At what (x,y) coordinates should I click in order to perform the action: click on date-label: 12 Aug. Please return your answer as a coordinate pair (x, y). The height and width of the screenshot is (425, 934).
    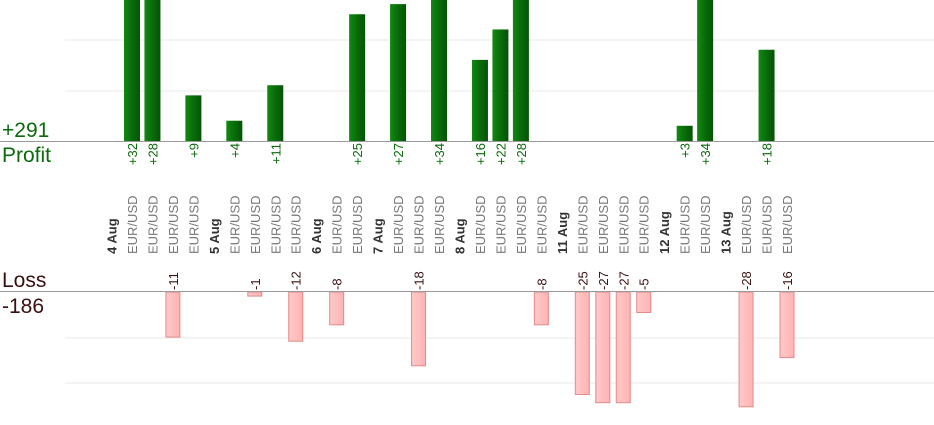
    Looking at the image, I should click on (664, 232).